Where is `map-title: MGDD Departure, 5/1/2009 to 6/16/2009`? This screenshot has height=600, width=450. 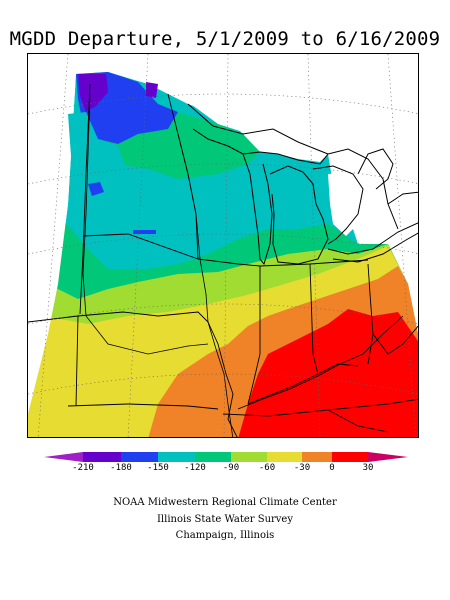 map-title: MGDD Departure, 5/1/2009 to 6/16/2009 is located at coordinates (225, 39).